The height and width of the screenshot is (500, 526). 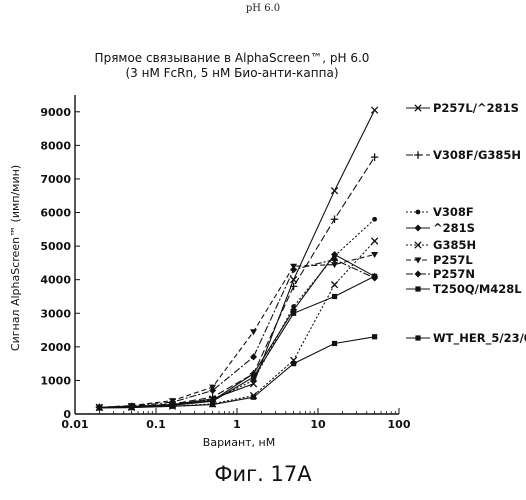 I want to click on legend-label: WT_HER_5/23/05, so click(x=479, y=338).